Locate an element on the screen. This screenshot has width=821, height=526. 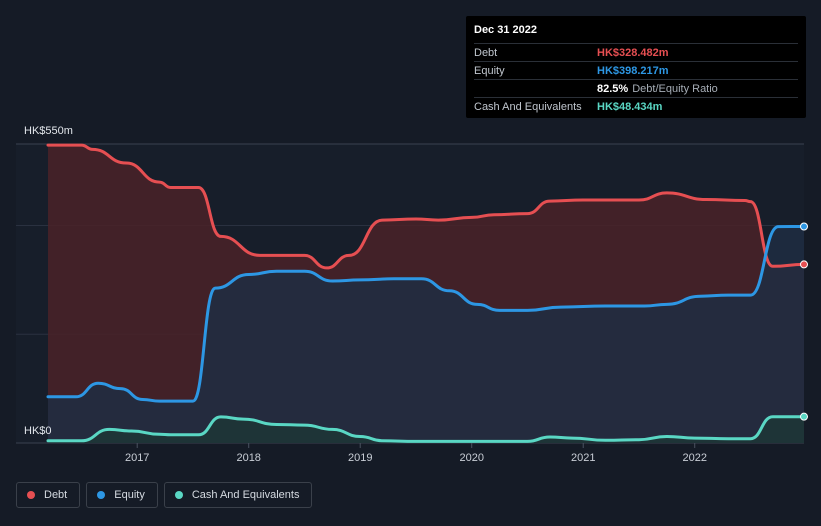
cash-line is located at coordinates (426, 429).